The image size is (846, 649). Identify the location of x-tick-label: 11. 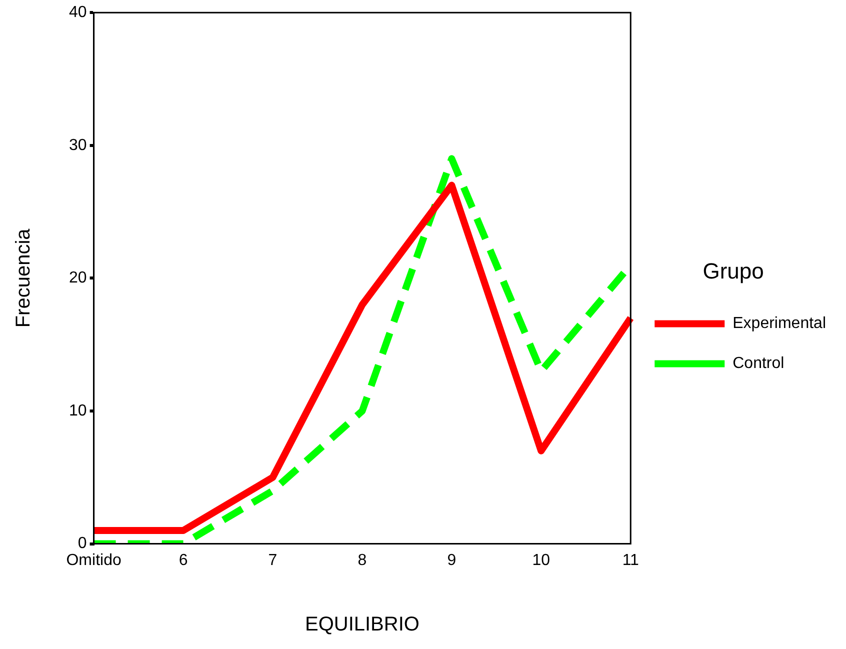
(631, 560).